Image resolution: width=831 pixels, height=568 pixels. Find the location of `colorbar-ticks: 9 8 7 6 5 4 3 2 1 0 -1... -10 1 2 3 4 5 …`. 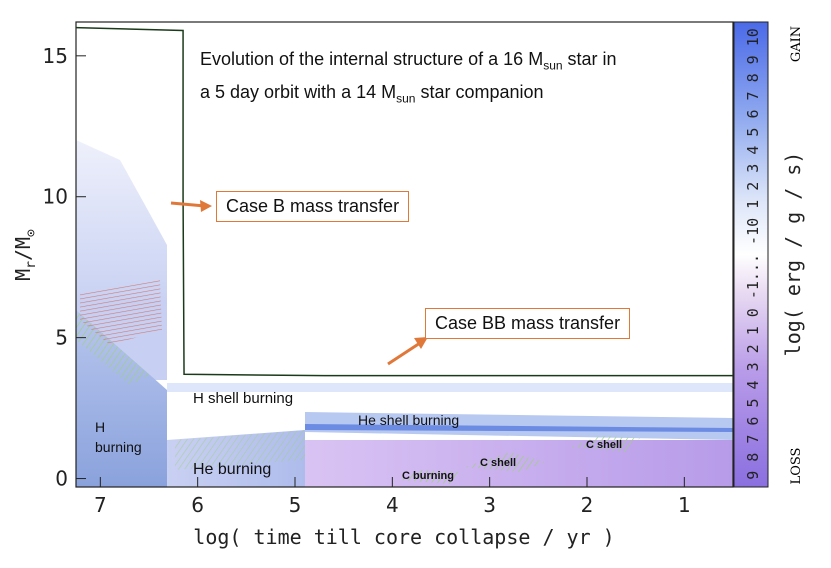

colorbar-ticks: 9 8 7 6 5 4 3 2 1 0 -1... -10 1 2 3 4 5 … is located at coordinates (753, 254).